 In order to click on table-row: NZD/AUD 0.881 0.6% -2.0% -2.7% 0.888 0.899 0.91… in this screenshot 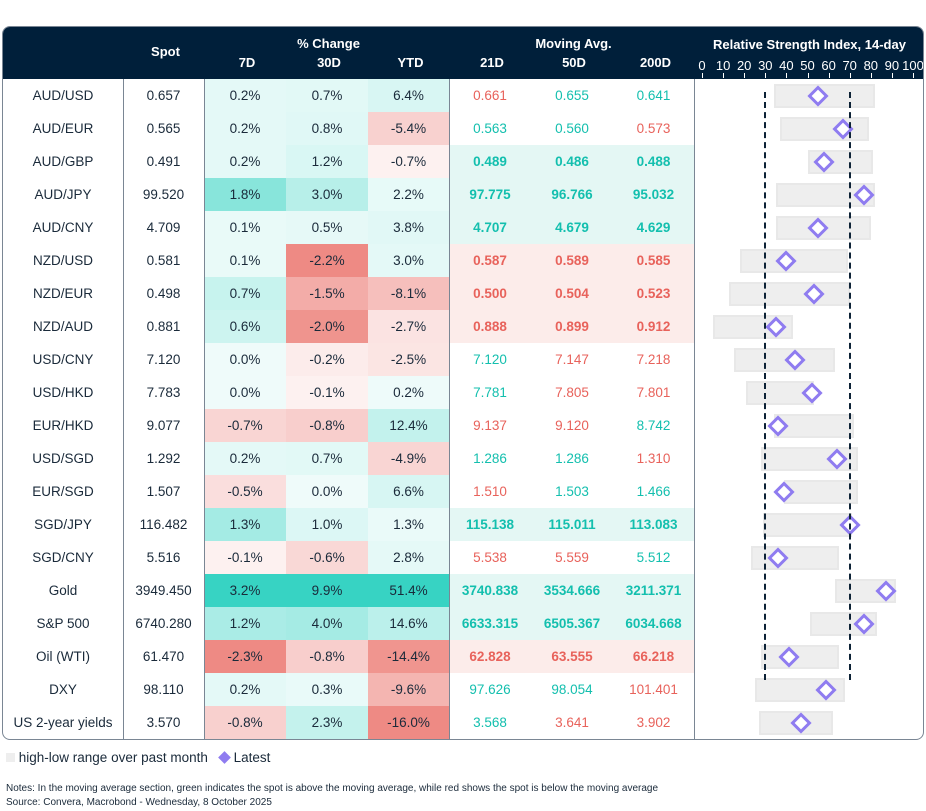, I will do `click(463, 326)`.